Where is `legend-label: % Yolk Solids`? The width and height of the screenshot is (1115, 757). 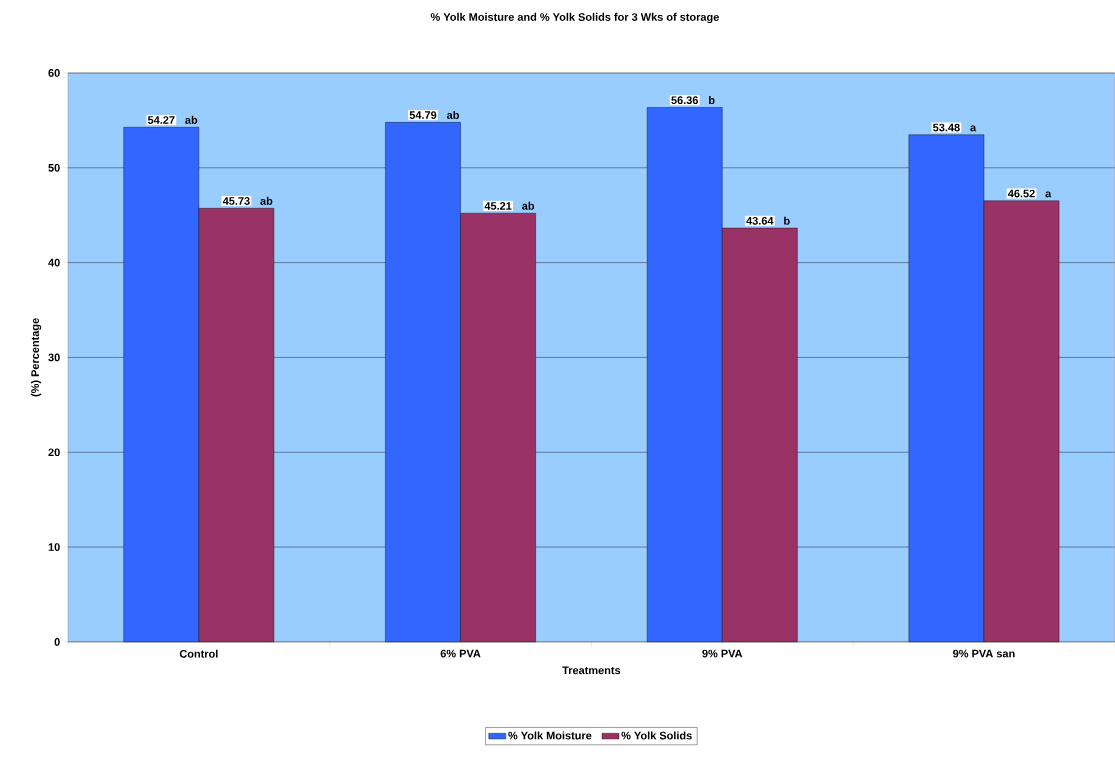
legend-label: % Yolk Solids is located at coordinates (656, 735).